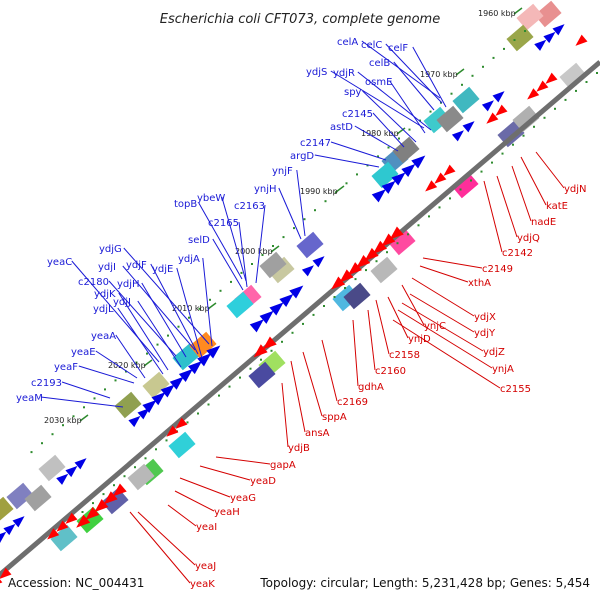 Image resolution: width=600 pixels, height=600 pixels. I want to click on gene-label-spy: spy, so click(353, 92).